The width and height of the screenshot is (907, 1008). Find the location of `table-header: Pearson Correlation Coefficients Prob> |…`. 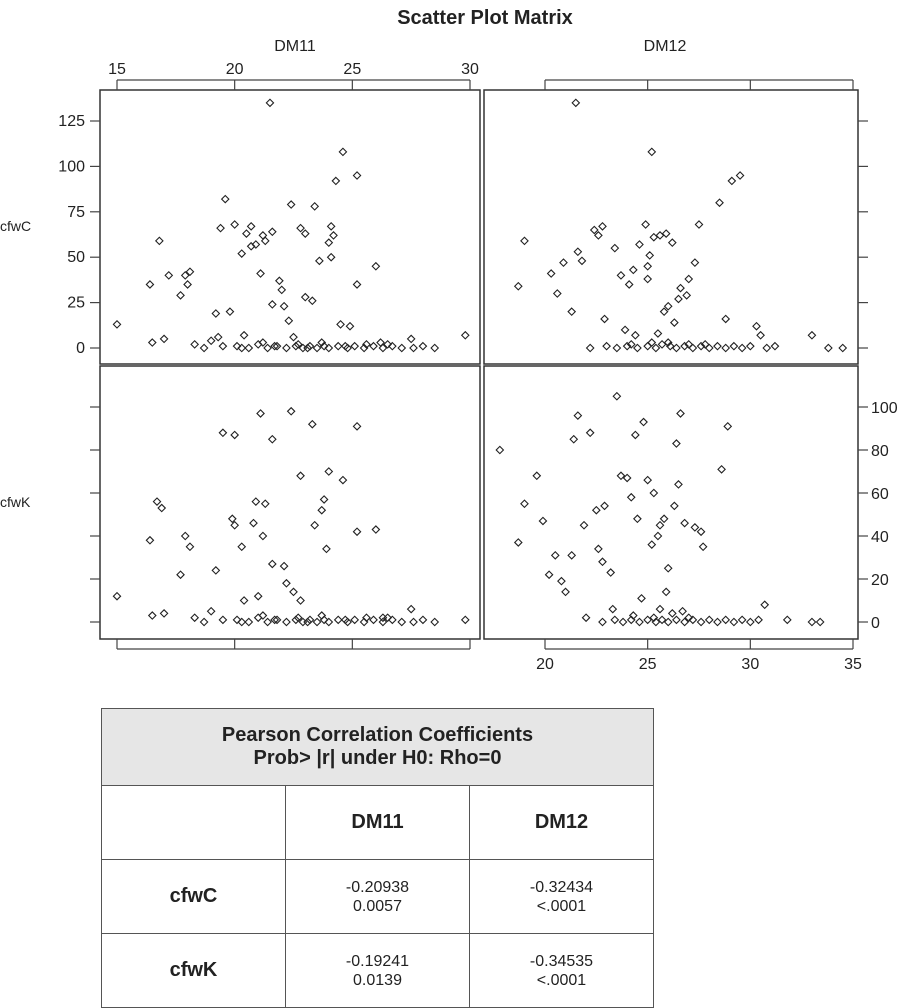

table-header: Pearson Correlation Coefficients Prob> |… is located at coordinates (377, 747).